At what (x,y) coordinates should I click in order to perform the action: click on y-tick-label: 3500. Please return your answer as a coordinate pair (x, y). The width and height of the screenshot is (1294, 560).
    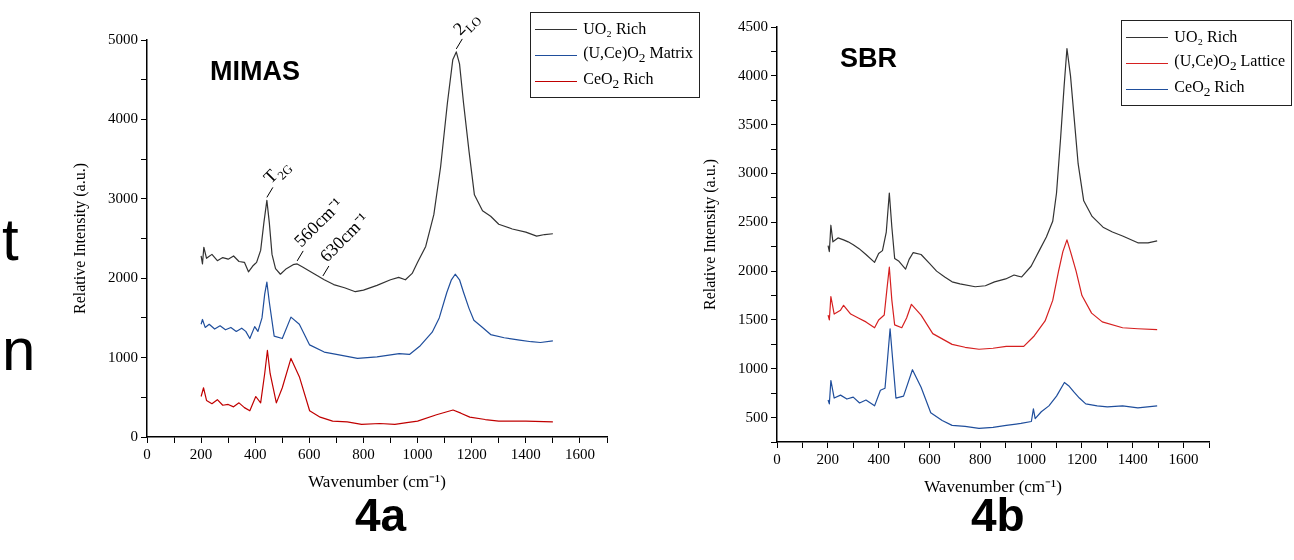
    Looking at the image, I should click on (753, 123).